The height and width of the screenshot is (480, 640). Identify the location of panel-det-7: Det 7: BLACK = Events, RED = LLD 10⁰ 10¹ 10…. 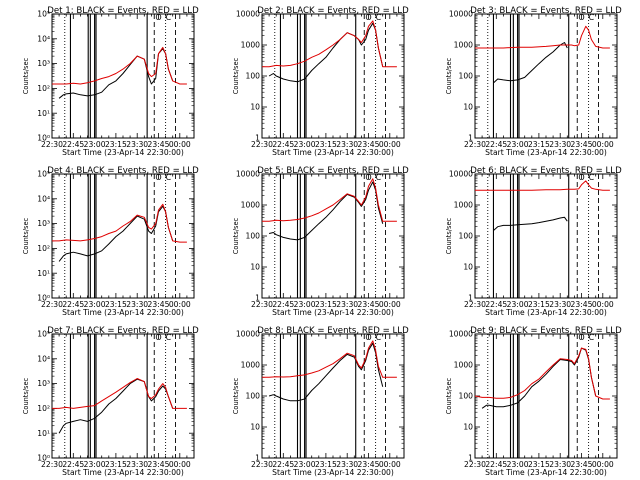
(110, 401).